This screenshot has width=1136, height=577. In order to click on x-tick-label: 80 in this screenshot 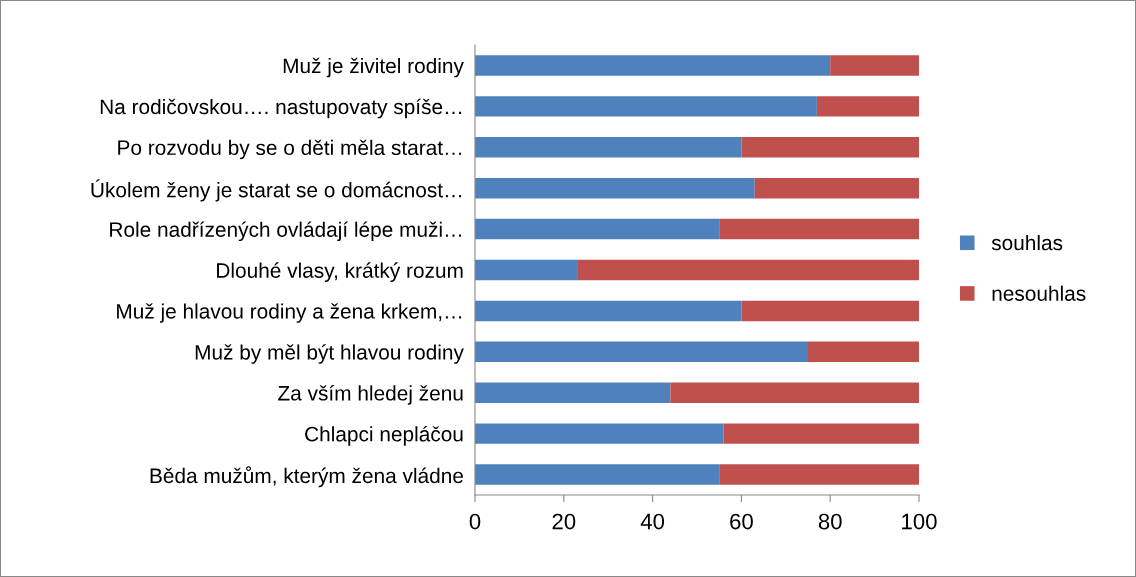, I will do `click(830, 521)`.